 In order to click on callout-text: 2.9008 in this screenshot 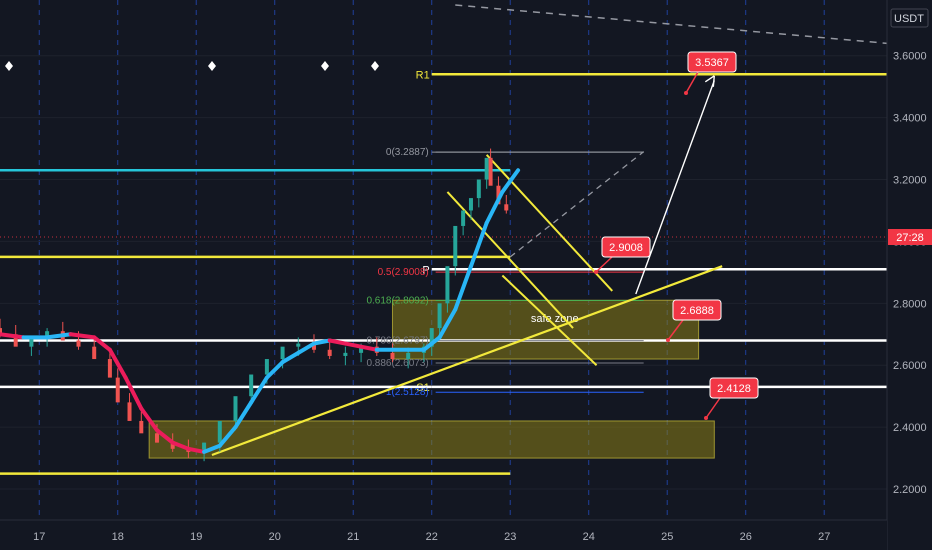, I will do `click(626, 248)`.